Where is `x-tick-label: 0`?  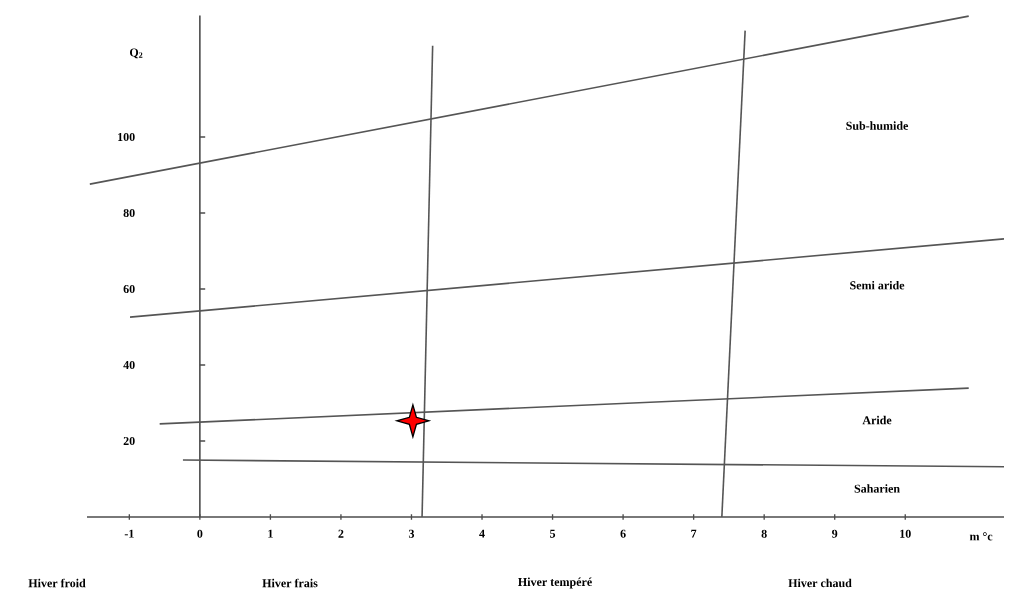
x-tick-label: 0 is located at coordinates (200, 533).